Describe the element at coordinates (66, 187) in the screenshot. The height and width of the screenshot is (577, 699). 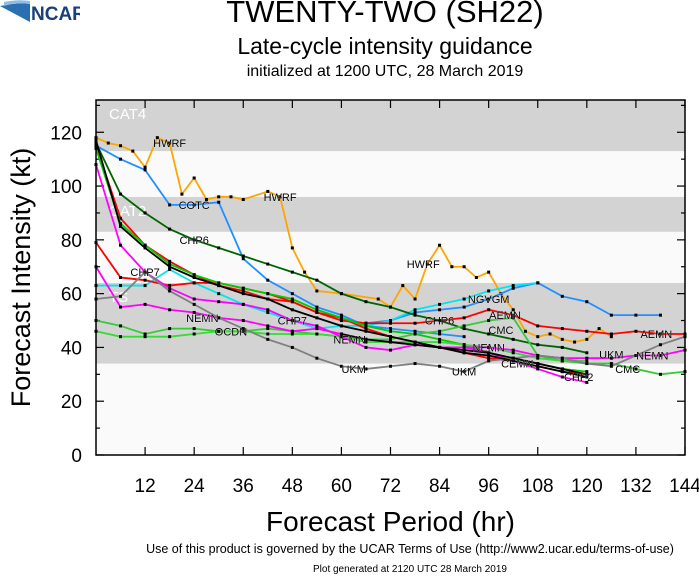
I see `y-tick-label: 100` at that location.